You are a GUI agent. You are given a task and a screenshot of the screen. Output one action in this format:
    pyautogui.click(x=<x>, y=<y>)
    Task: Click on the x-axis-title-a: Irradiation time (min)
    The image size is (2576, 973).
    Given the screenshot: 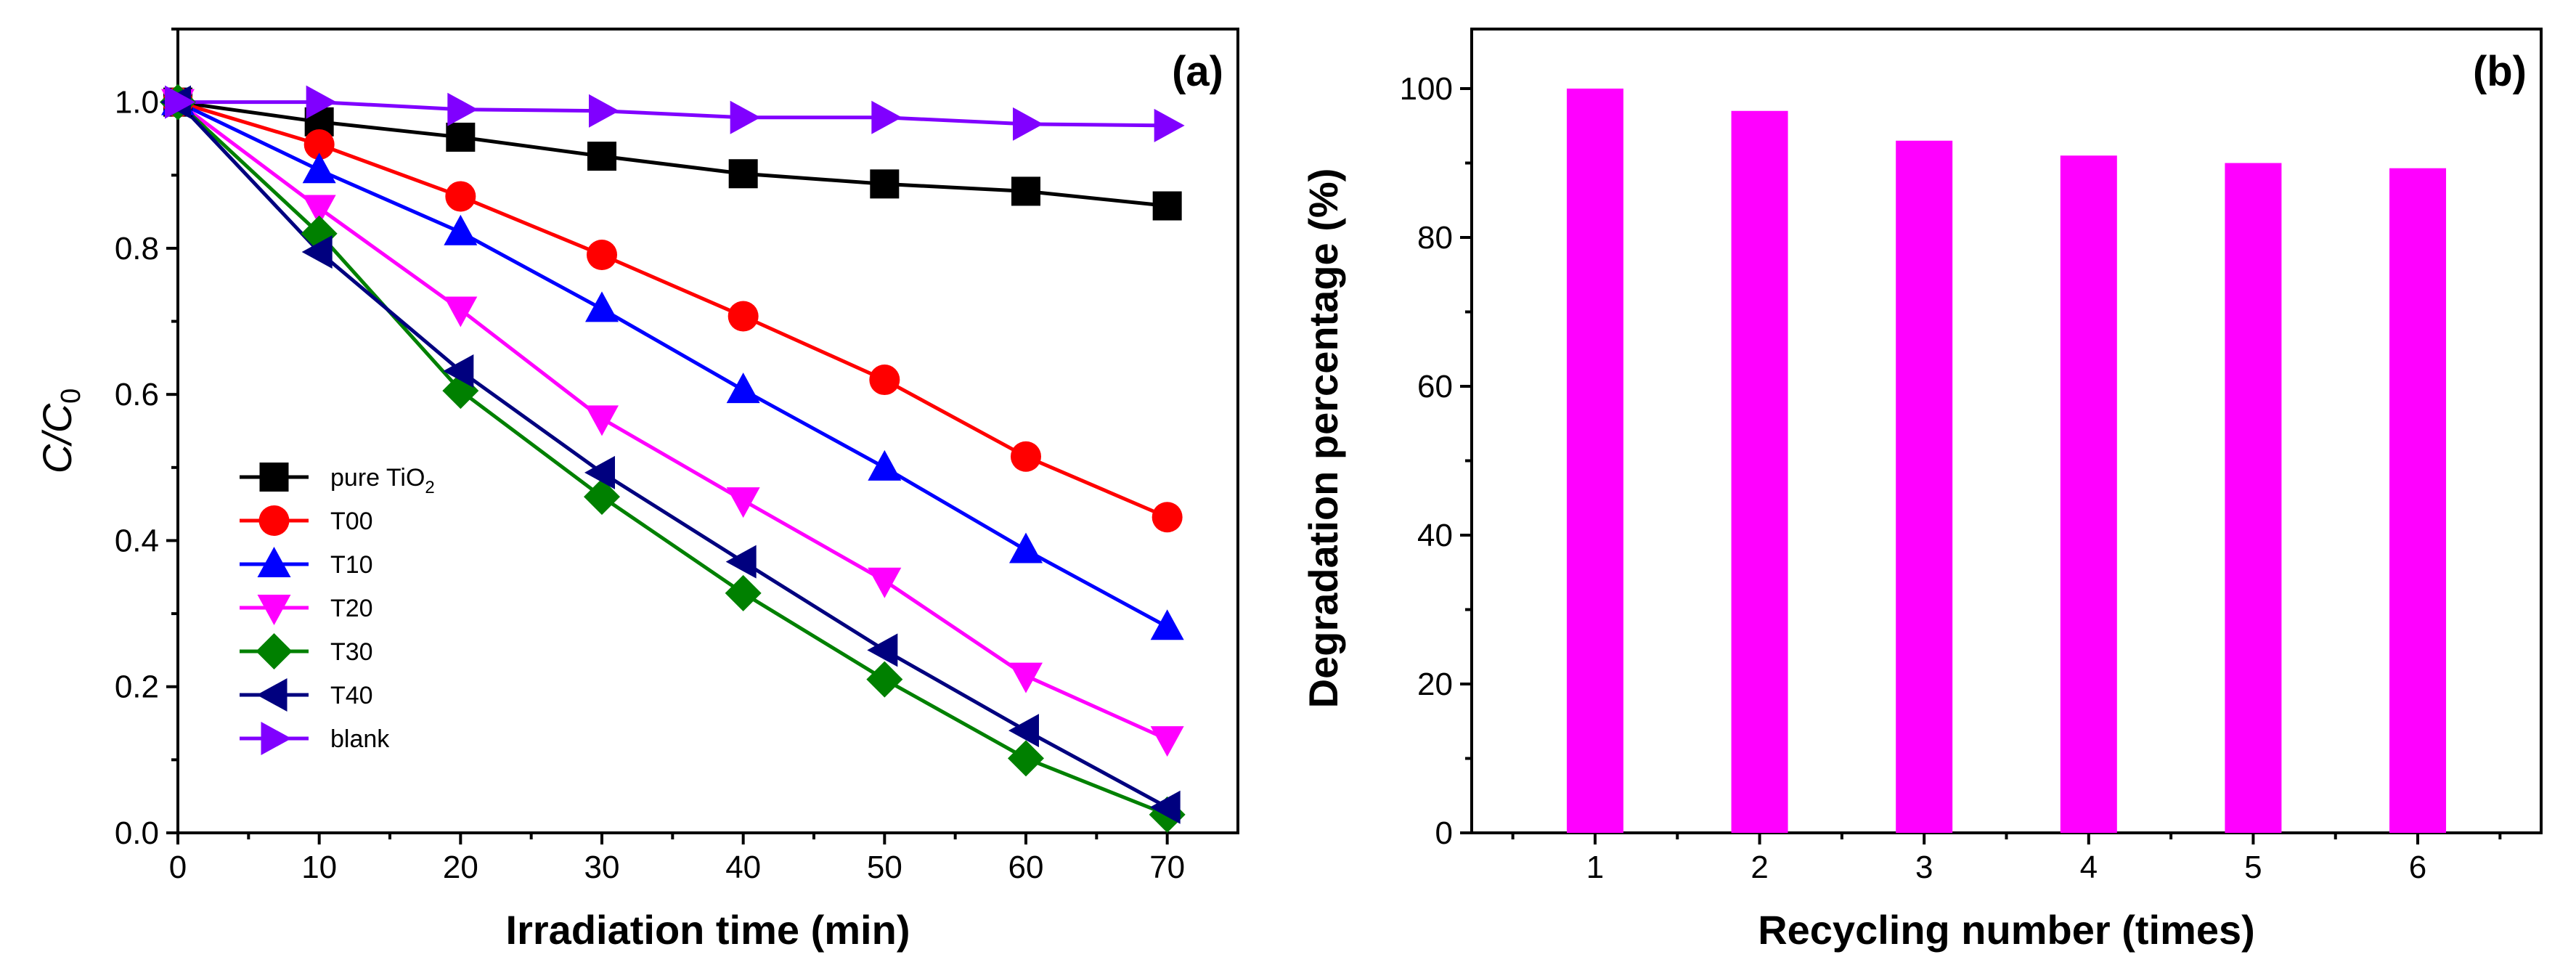 What is the action you would take?
    pyautogui.click(x=708, y=930)
    